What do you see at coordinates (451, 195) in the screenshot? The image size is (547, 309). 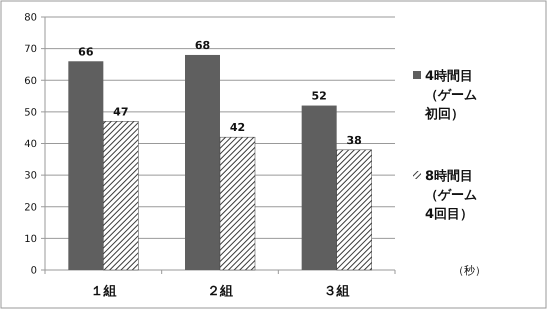 I see `legend-label: 8時間目（ゲーム4回目）` at bounding box center [451, 195].